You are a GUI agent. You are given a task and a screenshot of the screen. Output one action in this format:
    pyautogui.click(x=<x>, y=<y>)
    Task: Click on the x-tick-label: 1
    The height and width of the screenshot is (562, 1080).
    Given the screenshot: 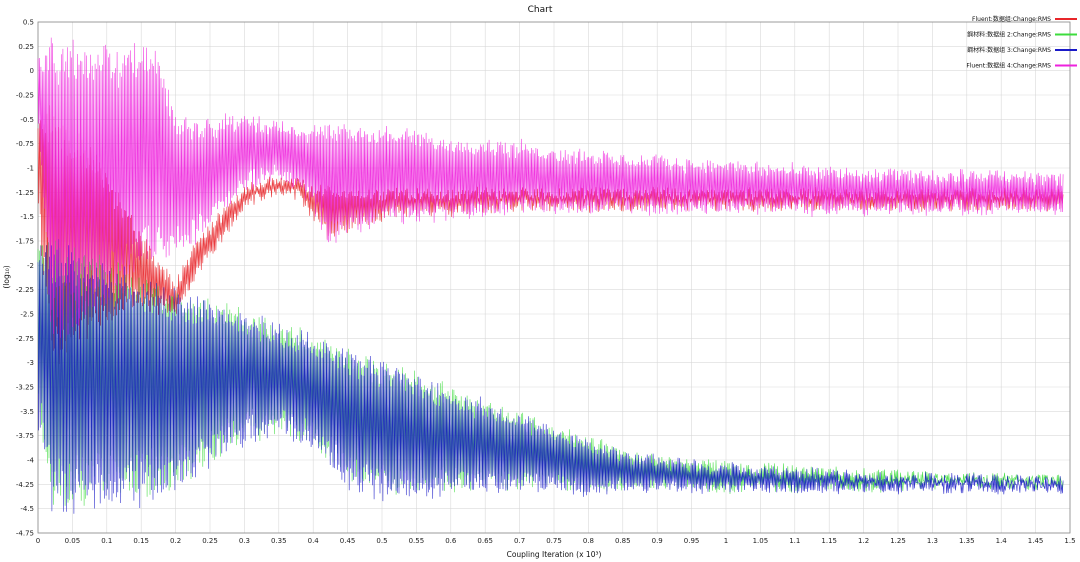 What is the action you would take?
    pyautogui.click(x=726, y=541)
    